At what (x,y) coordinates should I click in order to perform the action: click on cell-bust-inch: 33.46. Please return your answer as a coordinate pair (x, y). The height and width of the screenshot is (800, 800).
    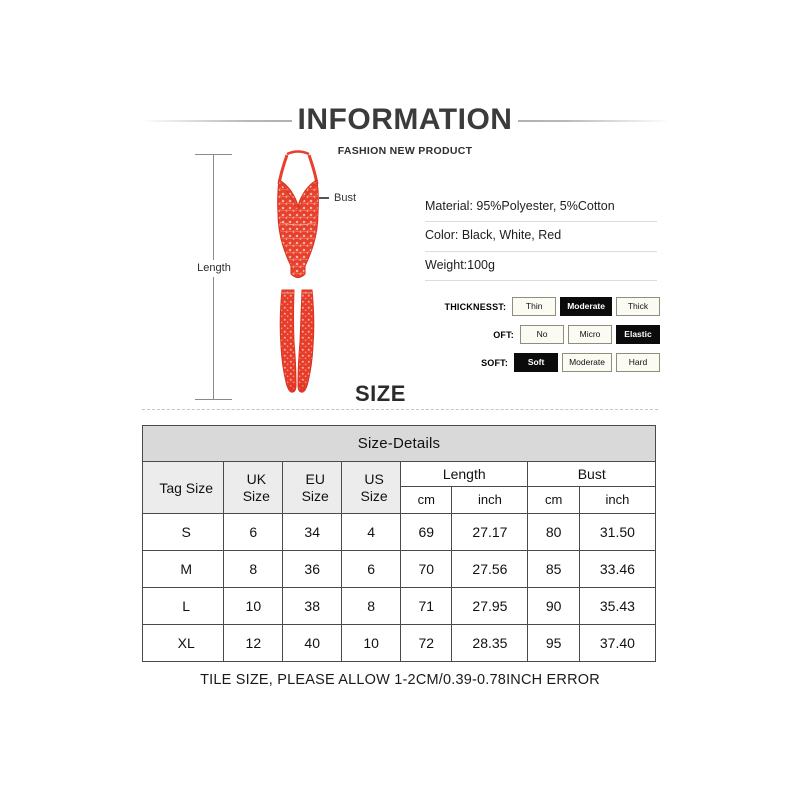
    Looking at the image, I should click on (617, 569).